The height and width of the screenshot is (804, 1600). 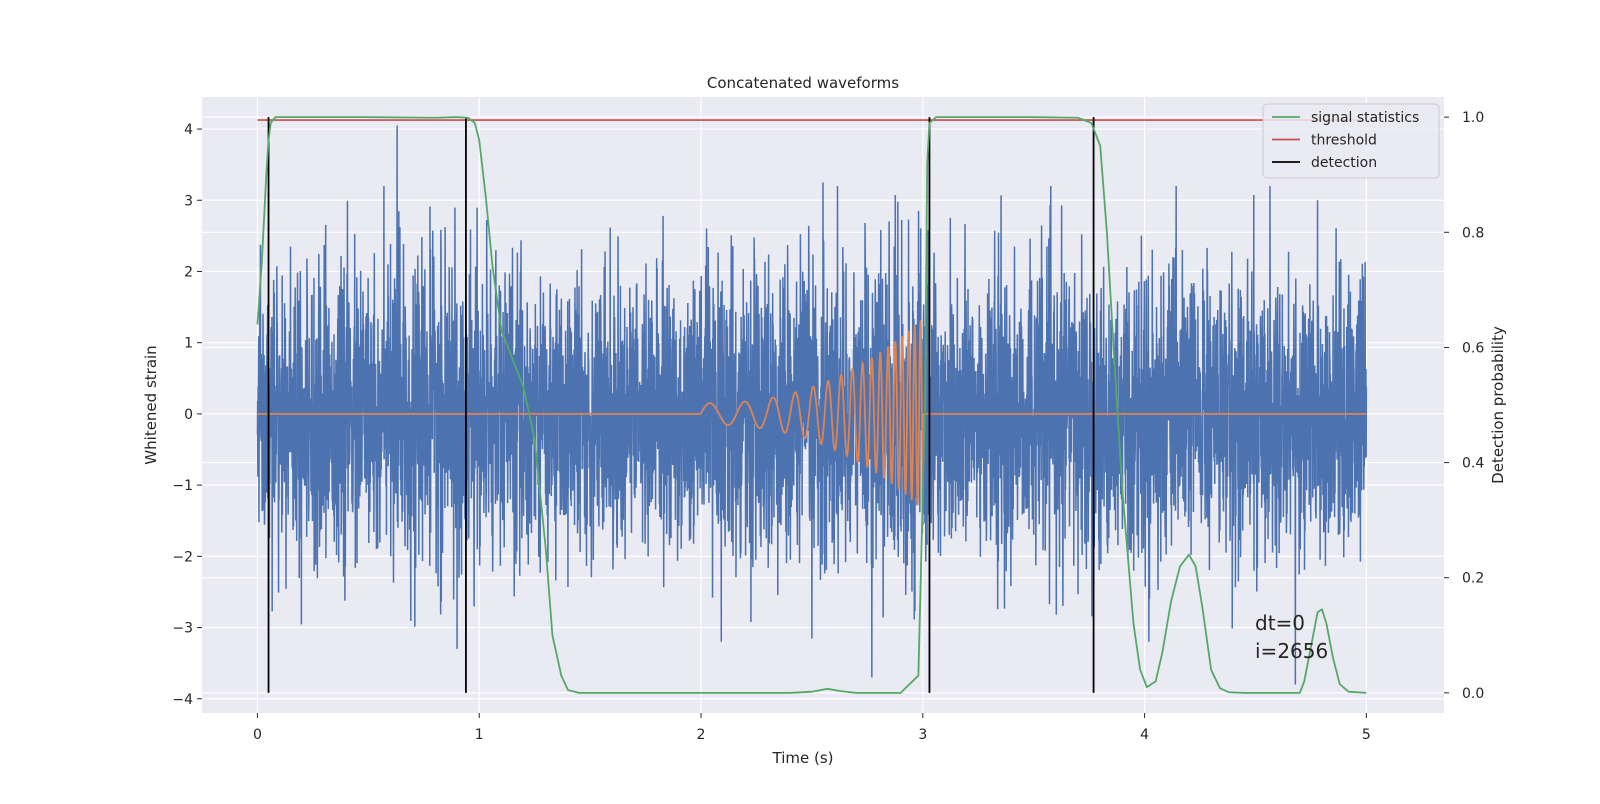 What do you see at coordinates (803, 83) in the screenshot?
I see `chart-title: Concatenated waveforms` at bounding box center [803, 83].